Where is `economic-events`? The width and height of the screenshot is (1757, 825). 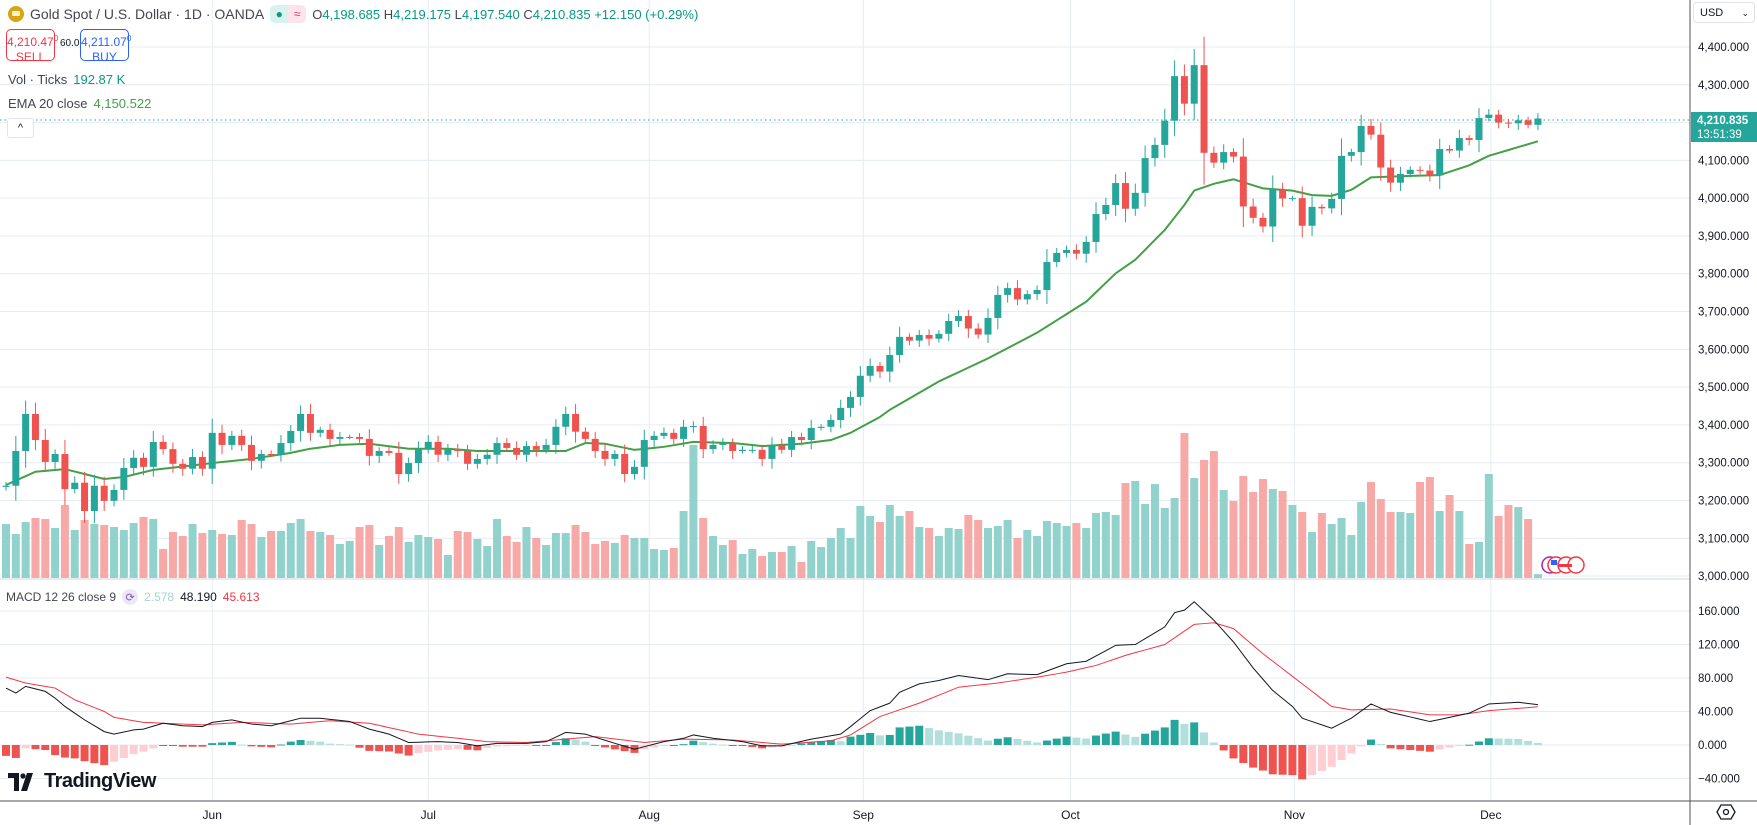 economic-events is located at coordinates (1563, 565).